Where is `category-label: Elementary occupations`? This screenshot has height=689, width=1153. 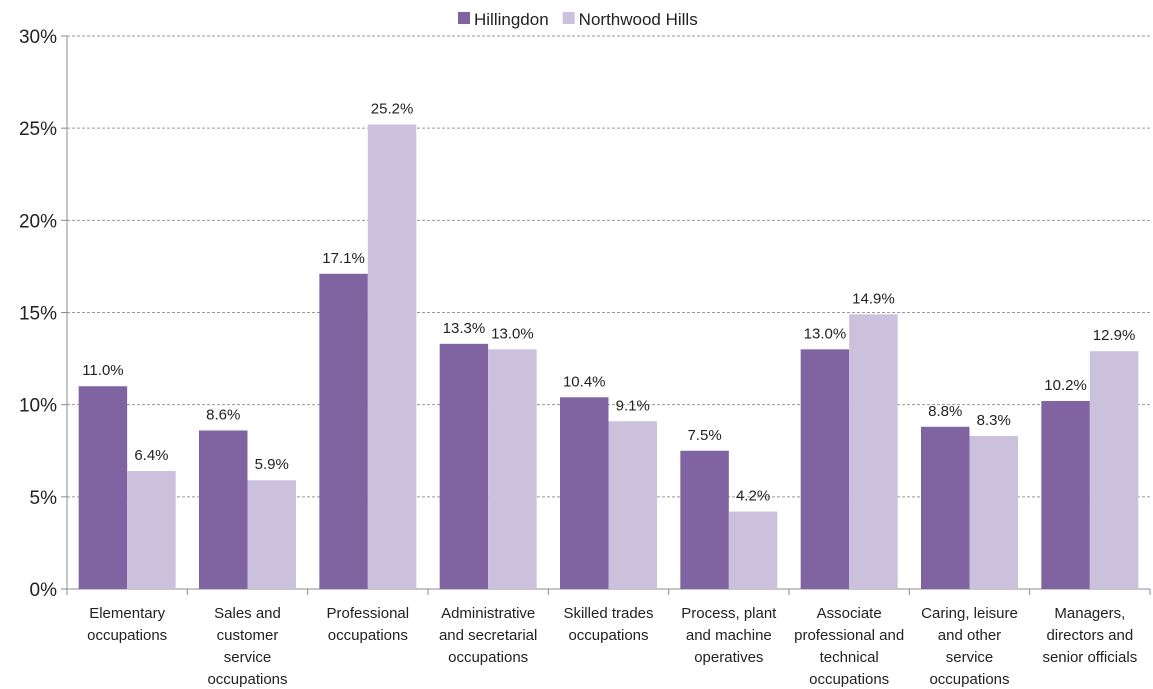 category-label: Elementary occupations is located at coordinates (127, 624).